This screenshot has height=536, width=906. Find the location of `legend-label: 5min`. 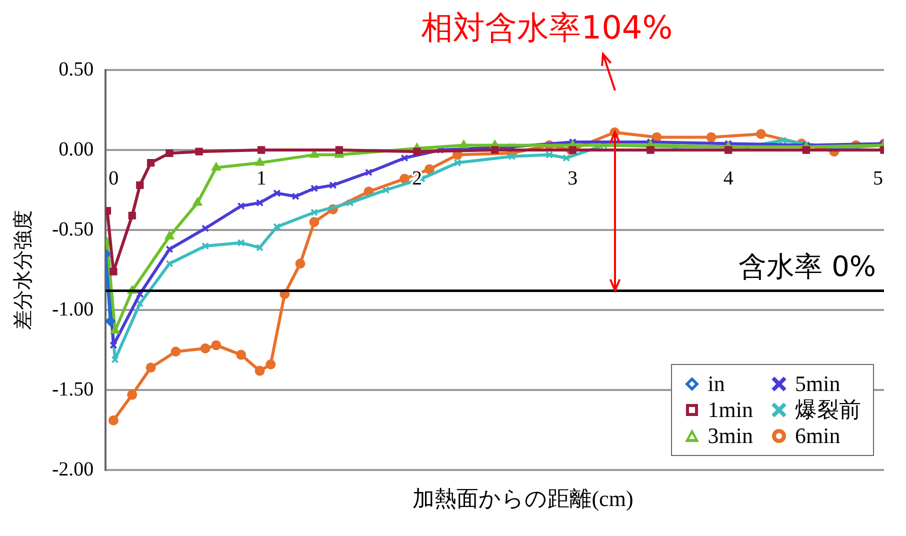

legend-label: 5min is located at coordinates (817, 384).